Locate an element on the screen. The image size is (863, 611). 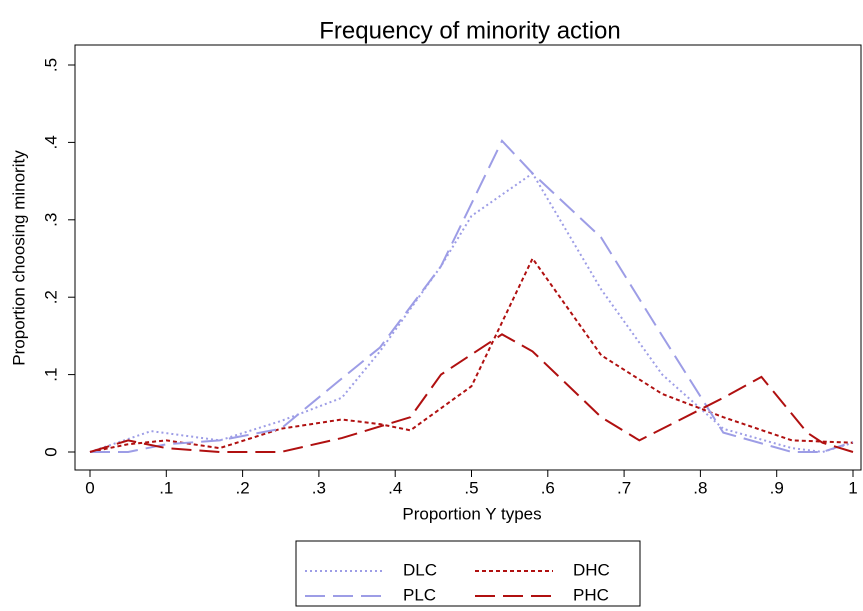
y-tick-label: .1 is located at coordinates (50, 375).